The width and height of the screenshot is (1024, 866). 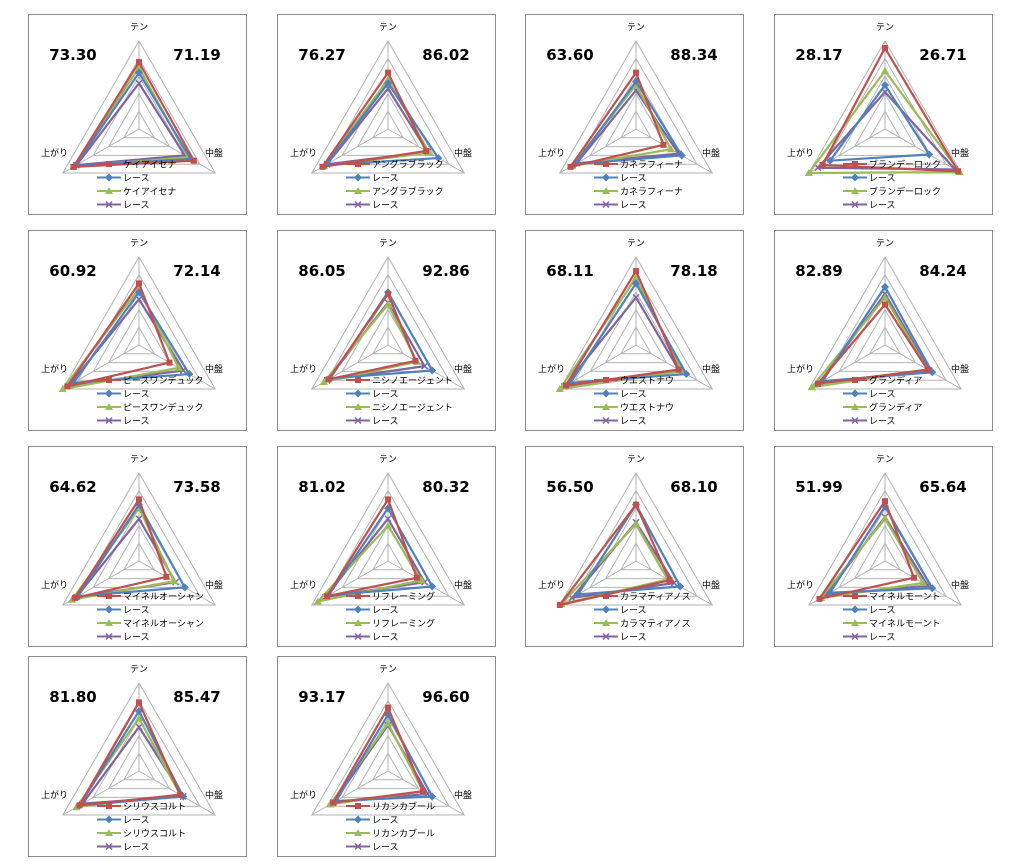 What do you see at coordinates (655, 597) in the screenshot?
I see `legend-label: カラマティアノス` at bounding box center [655, 597].